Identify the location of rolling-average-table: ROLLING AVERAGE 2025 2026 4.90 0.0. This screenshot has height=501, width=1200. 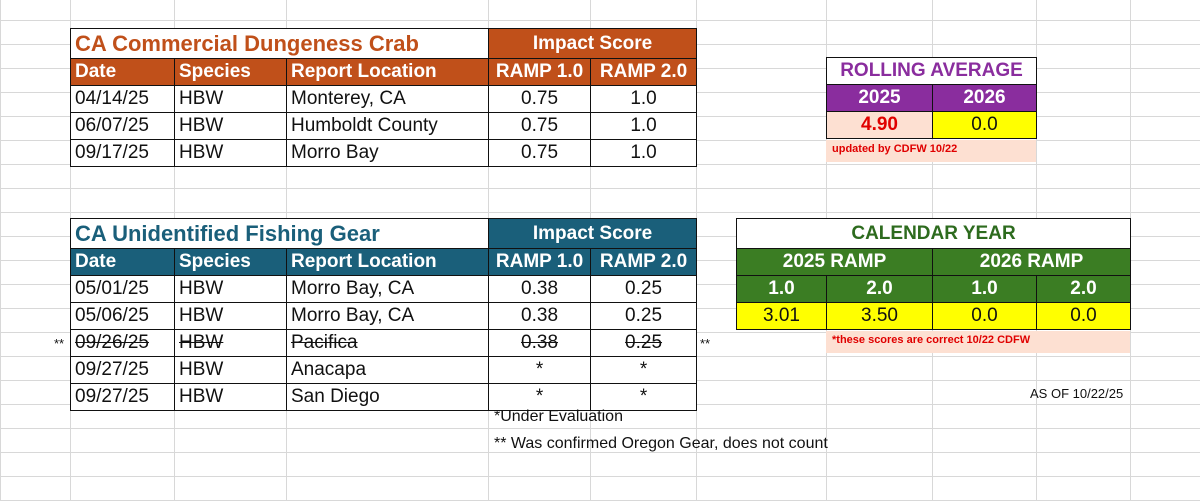
(931, 98).